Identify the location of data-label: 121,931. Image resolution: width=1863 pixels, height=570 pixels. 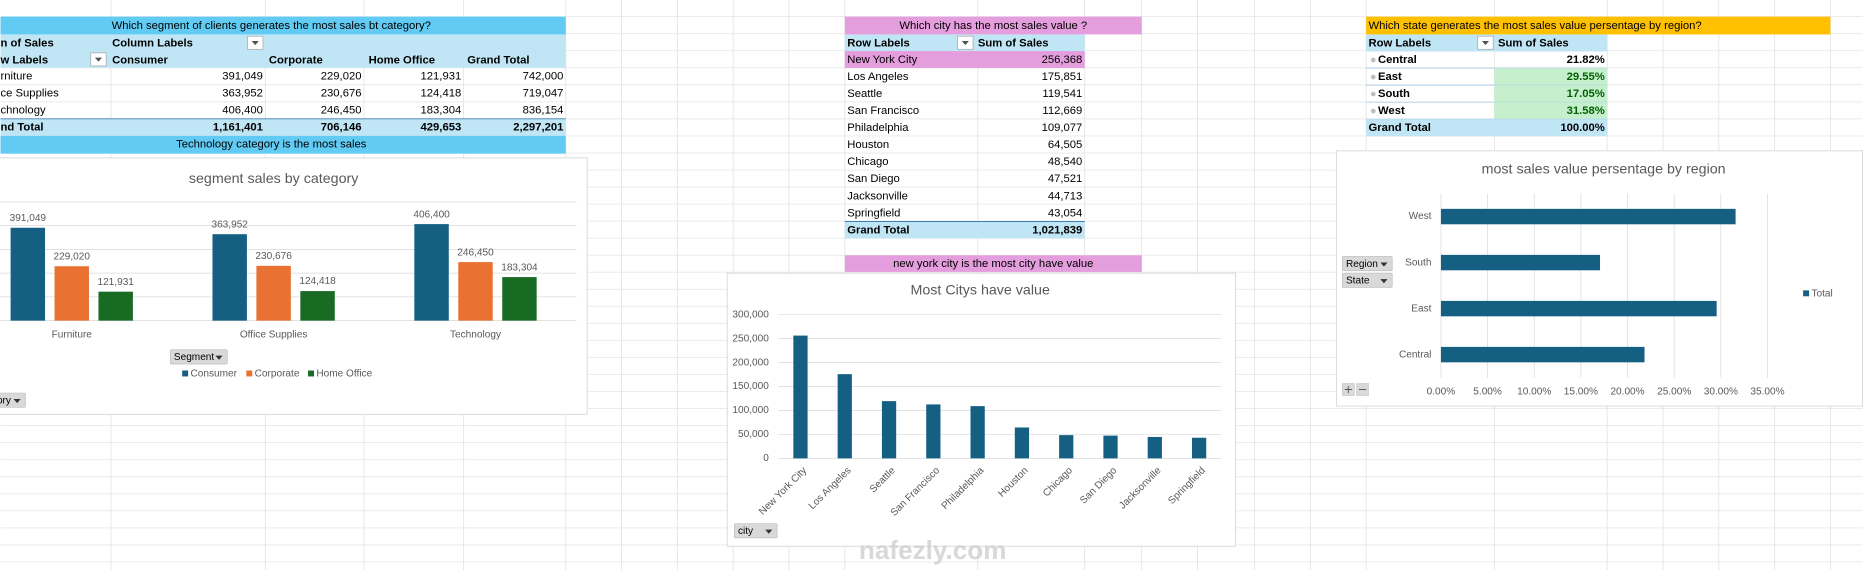
(115, 282).